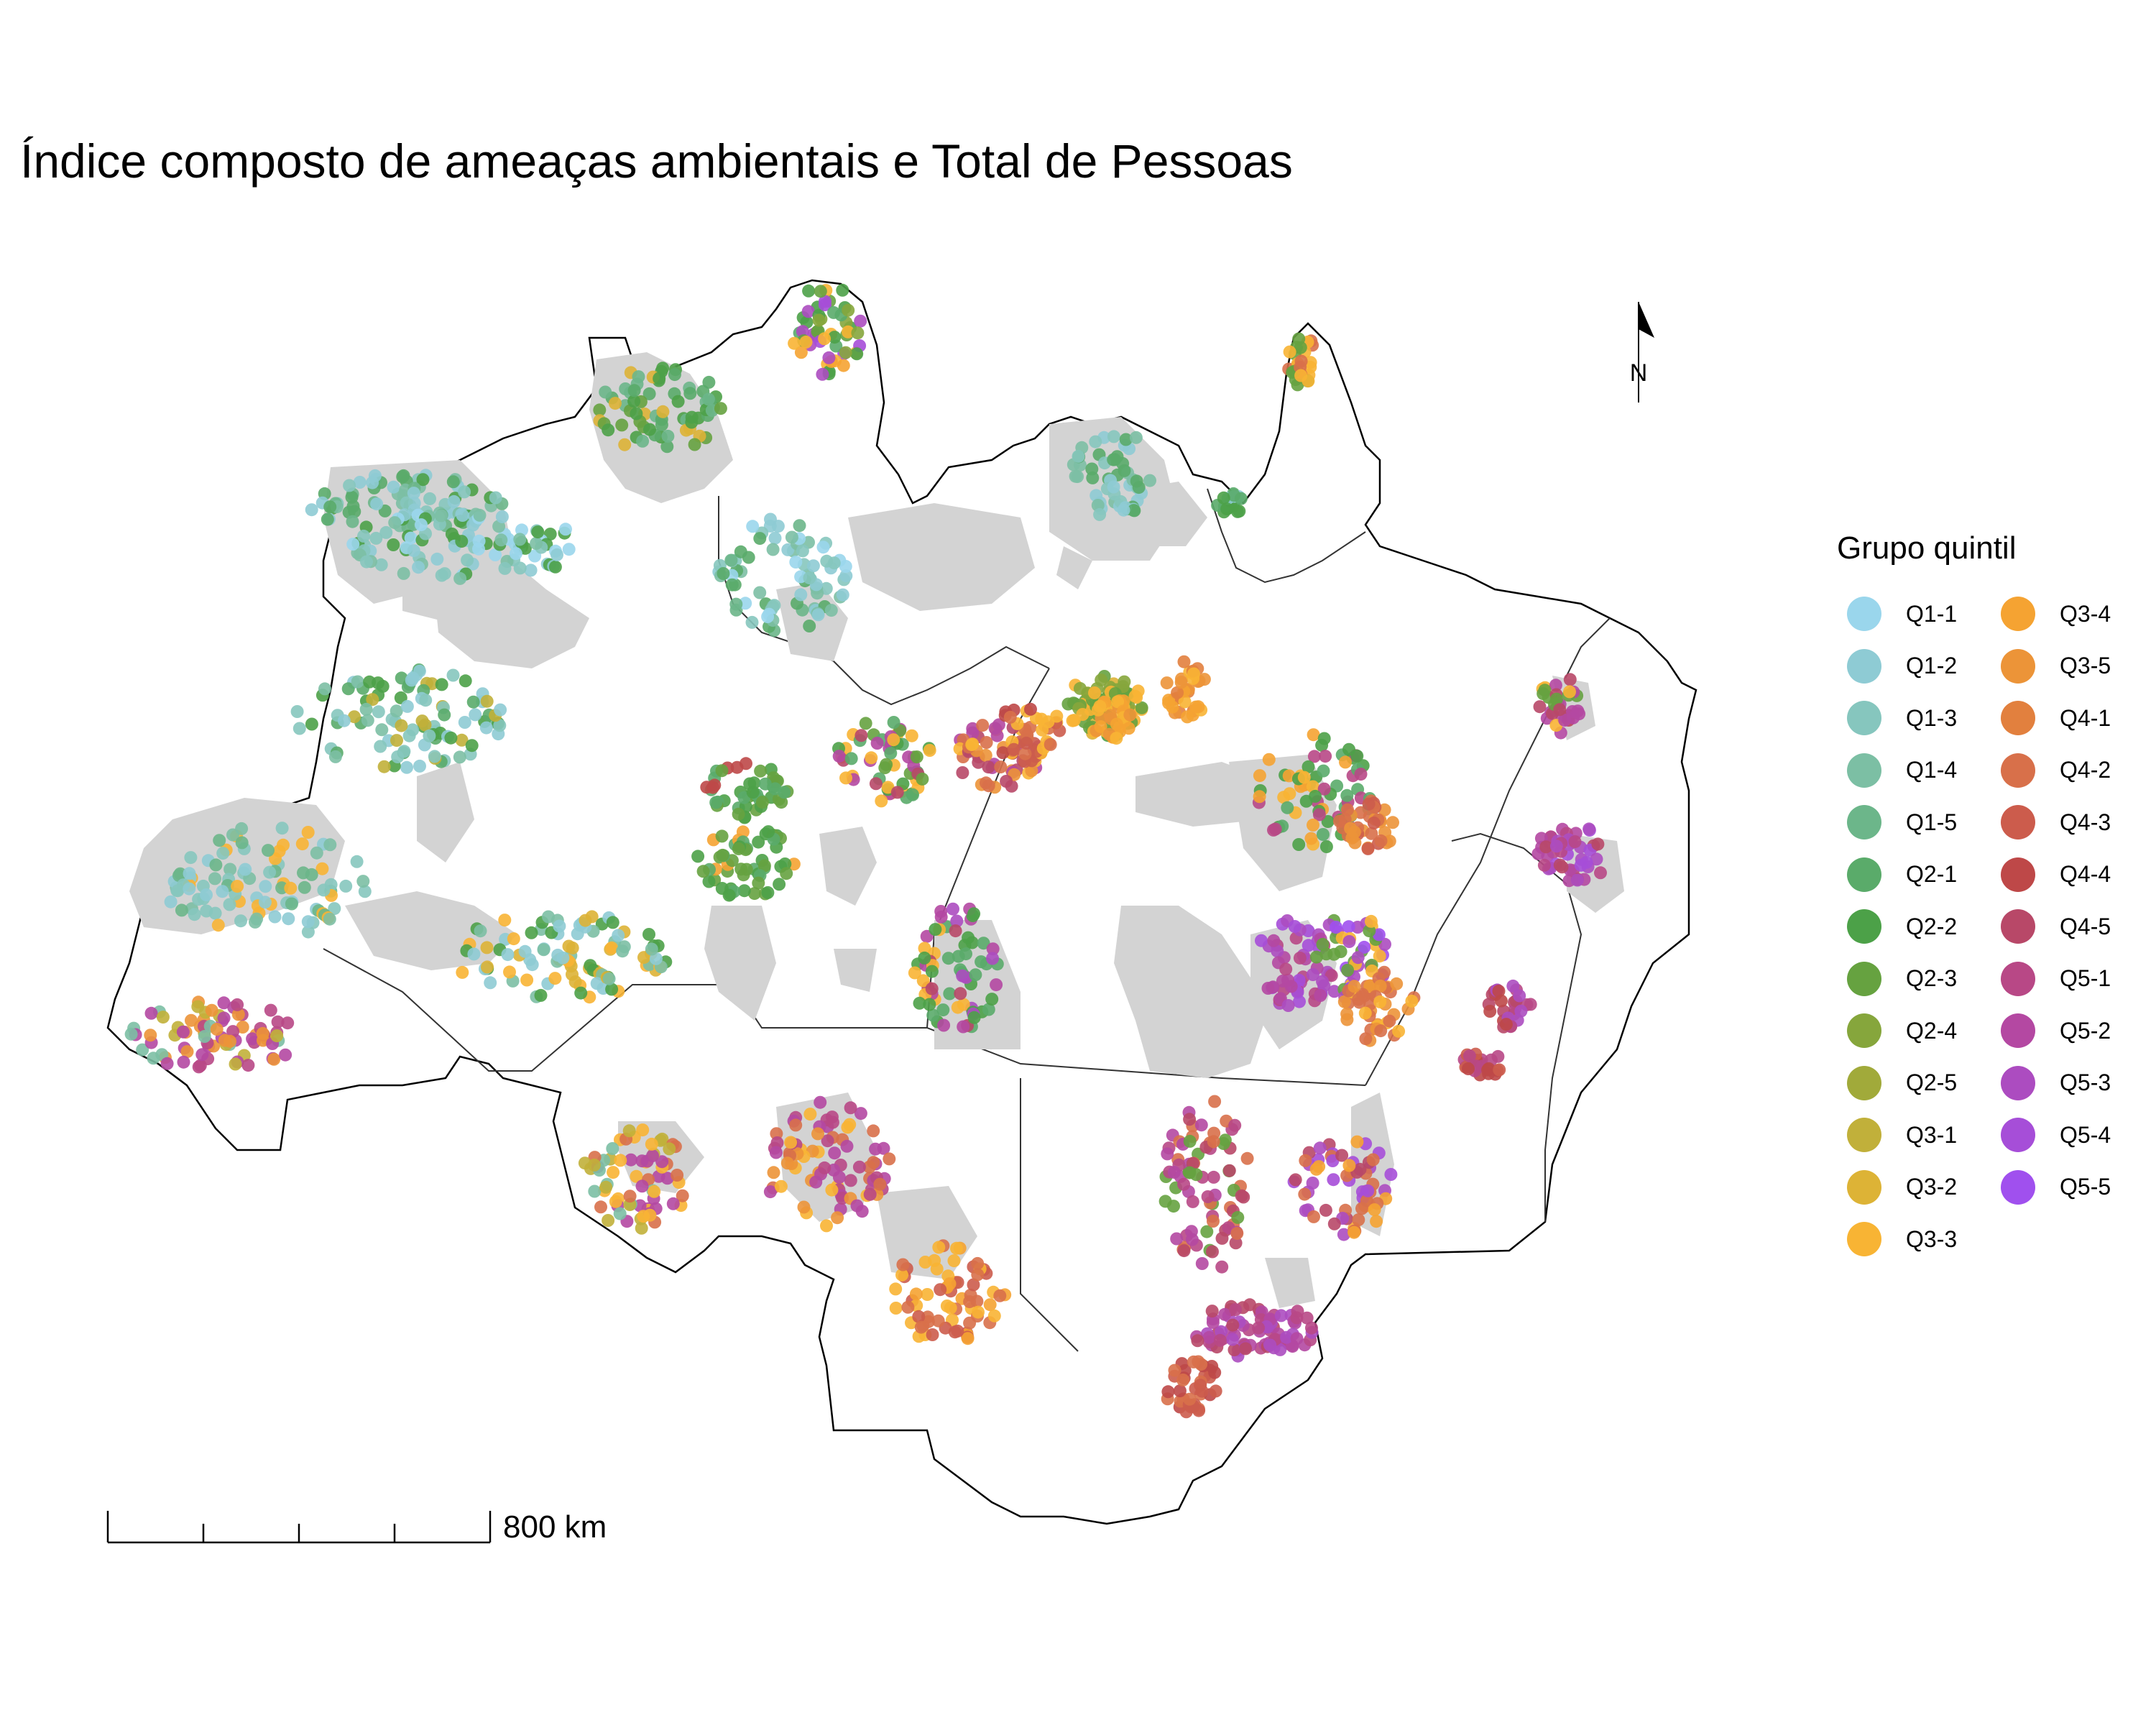  Describe the element at coordinates (1914, 666) in the screenshot. I see `legend-item: Q1-2` at that location.